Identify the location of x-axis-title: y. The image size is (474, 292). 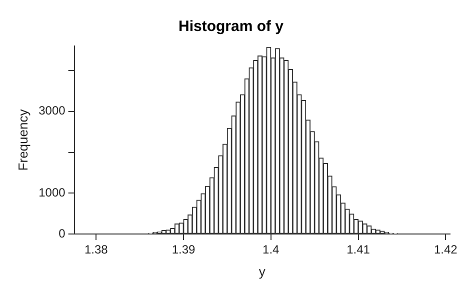
(262, 271).